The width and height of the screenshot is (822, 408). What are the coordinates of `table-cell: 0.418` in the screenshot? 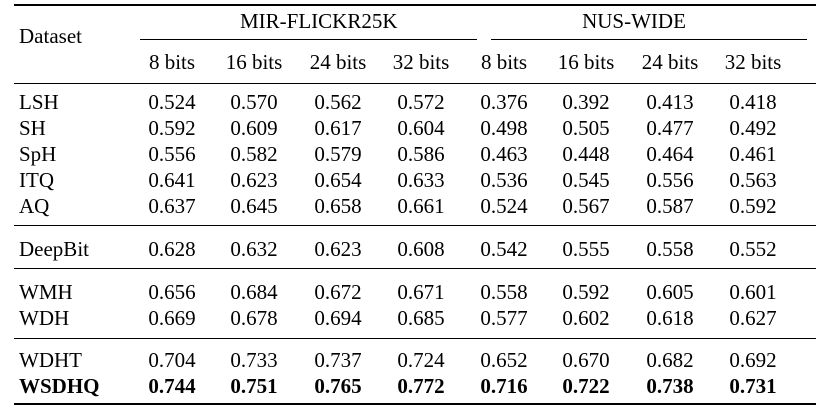 It's located at (753, 102).